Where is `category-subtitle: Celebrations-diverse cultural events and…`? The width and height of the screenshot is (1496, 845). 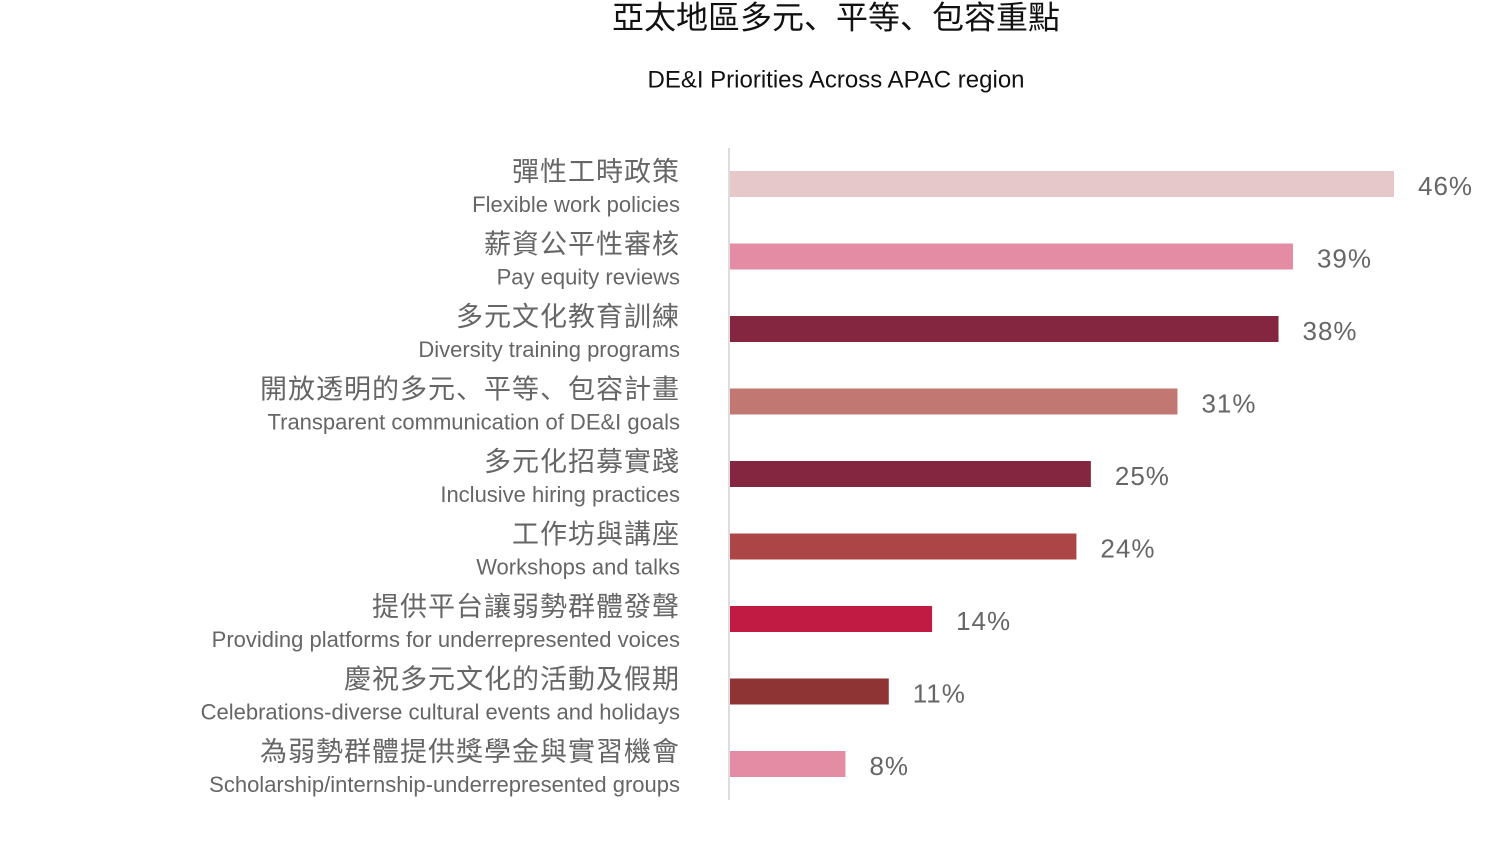
category-subtitle: Celebrations-diverse cultural events and… is located at coordinates (440, 711).